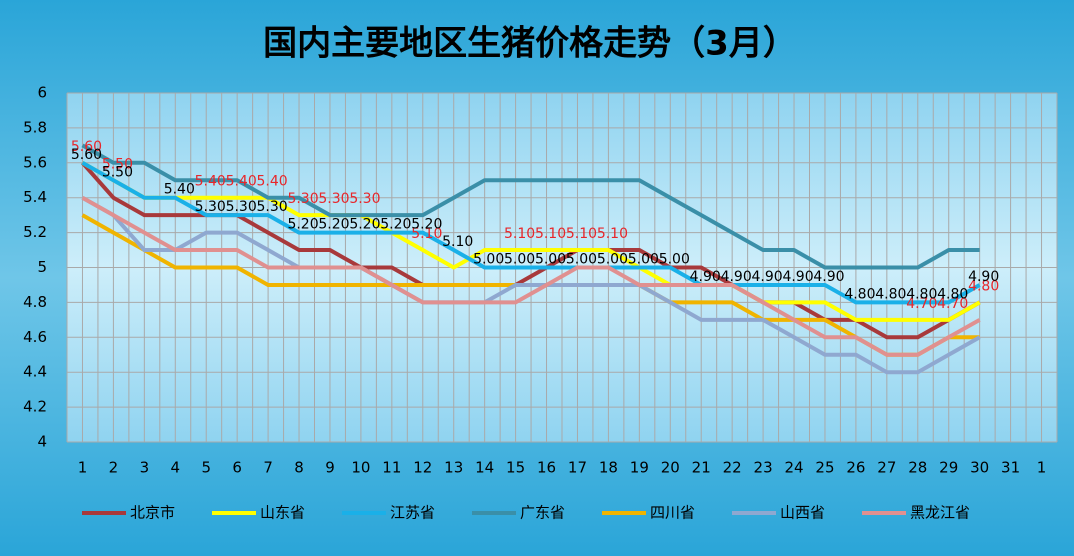  What do you see at coordinates (793, 468) in the screenshot?
I see `x-tick-label: 24` at bounding box center [793, 468].